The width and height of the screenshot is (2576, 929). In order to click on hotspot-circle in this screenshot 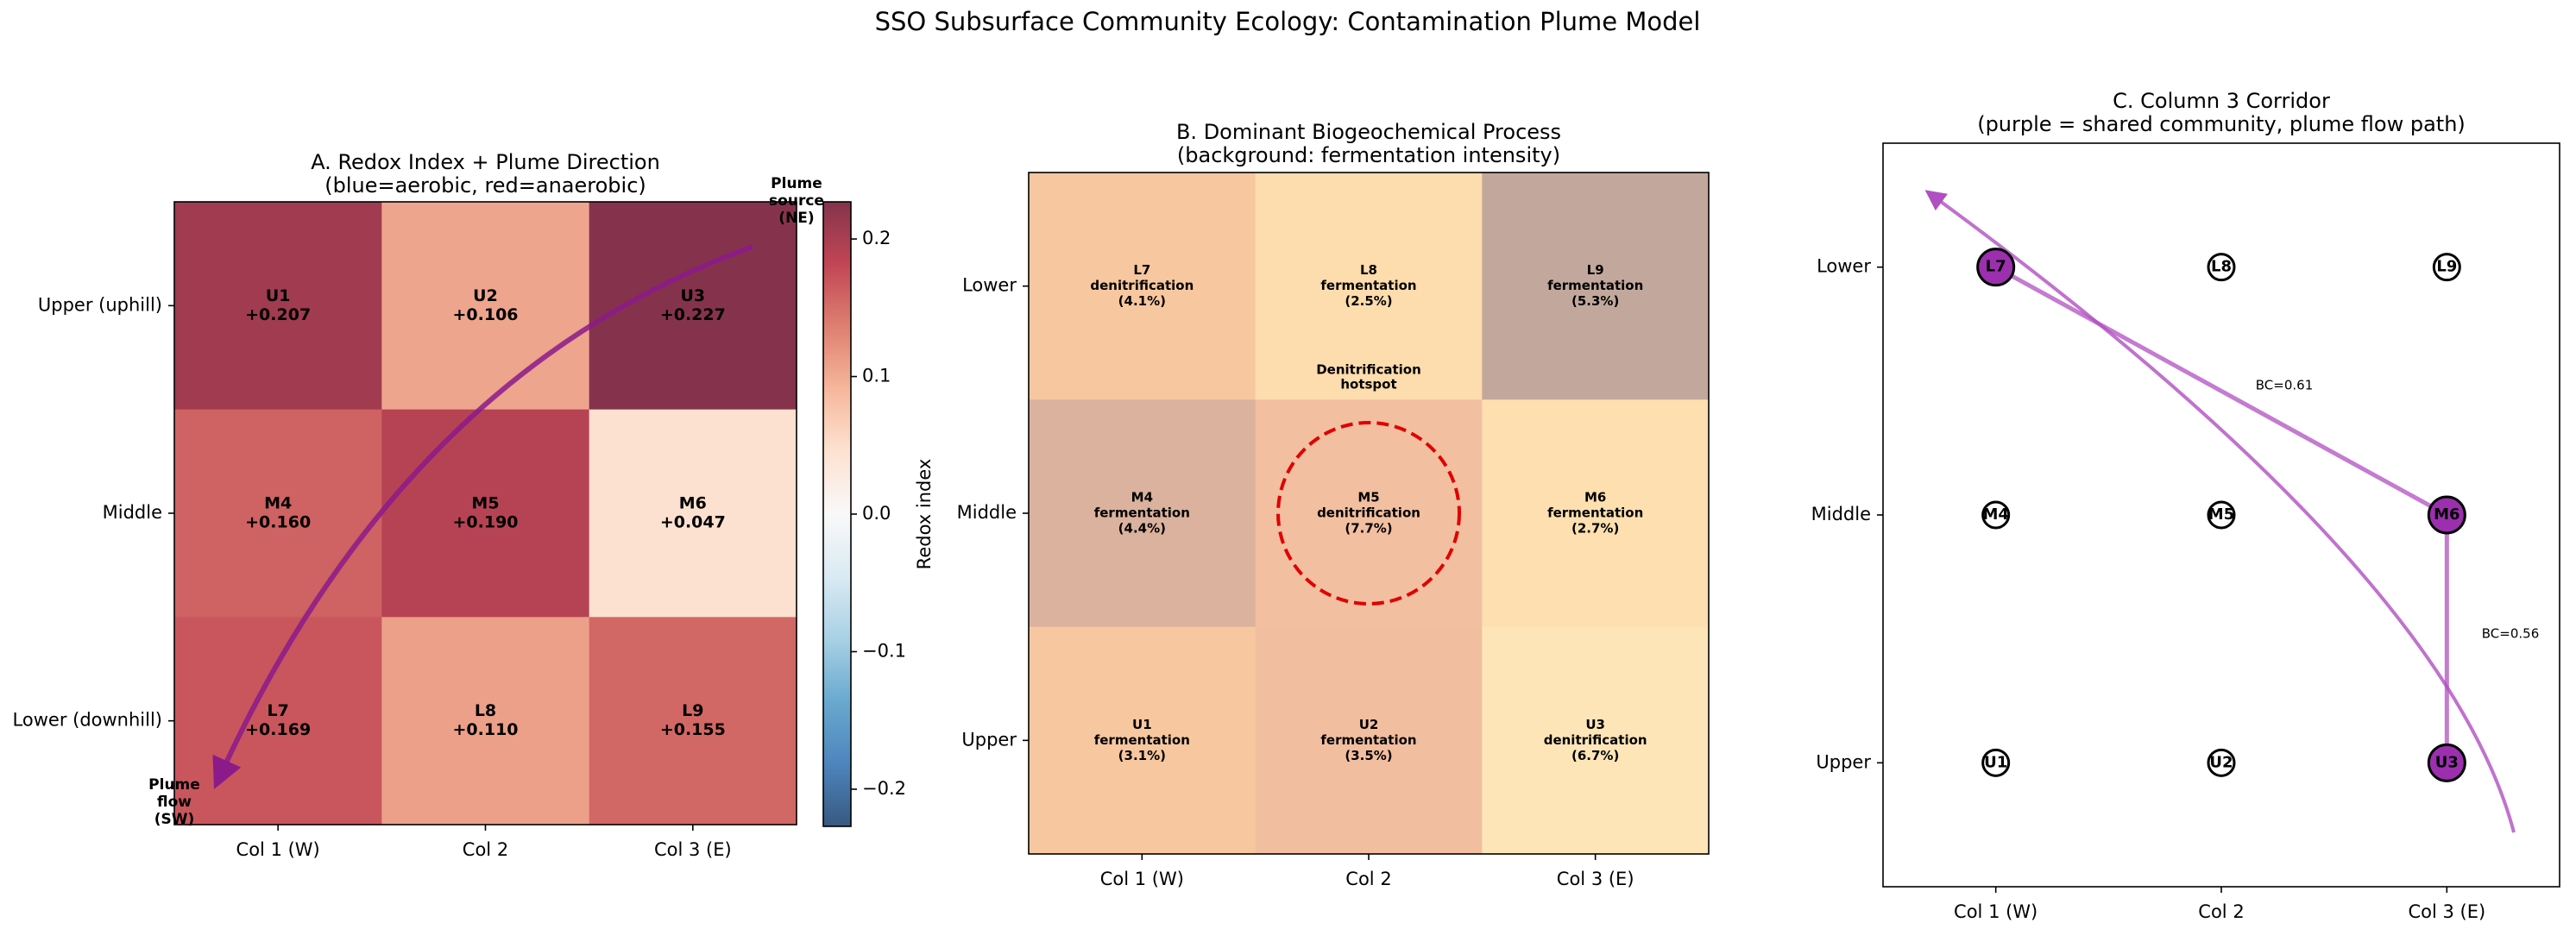, I will do `click(1368, 513)`.